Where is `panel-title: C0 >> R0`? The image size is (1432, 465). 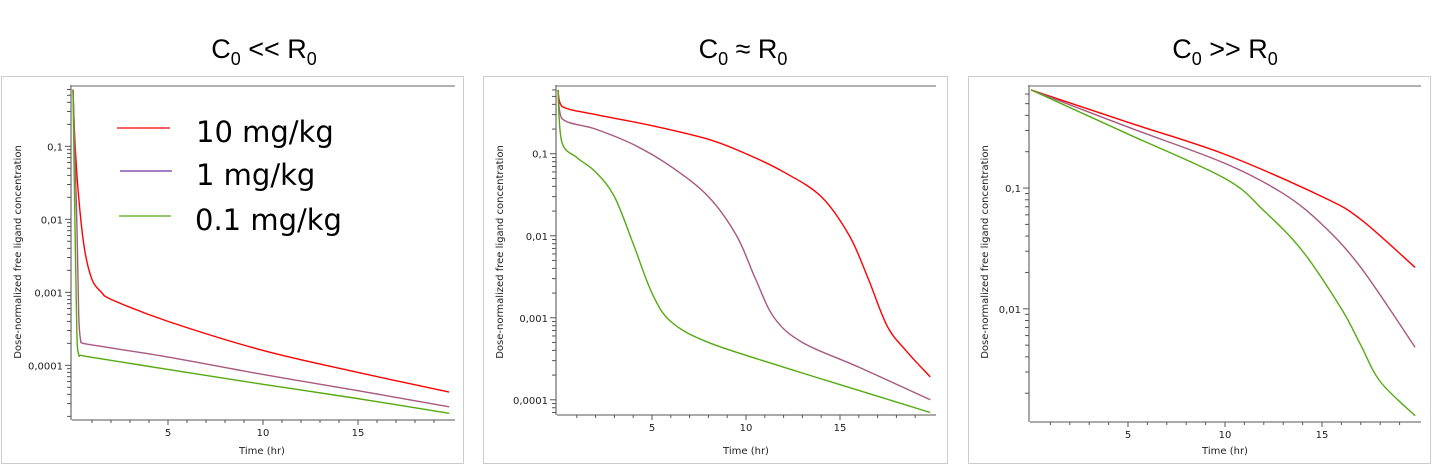
panel-title: C0 >> R0 is located at coordinates (1225, 51).